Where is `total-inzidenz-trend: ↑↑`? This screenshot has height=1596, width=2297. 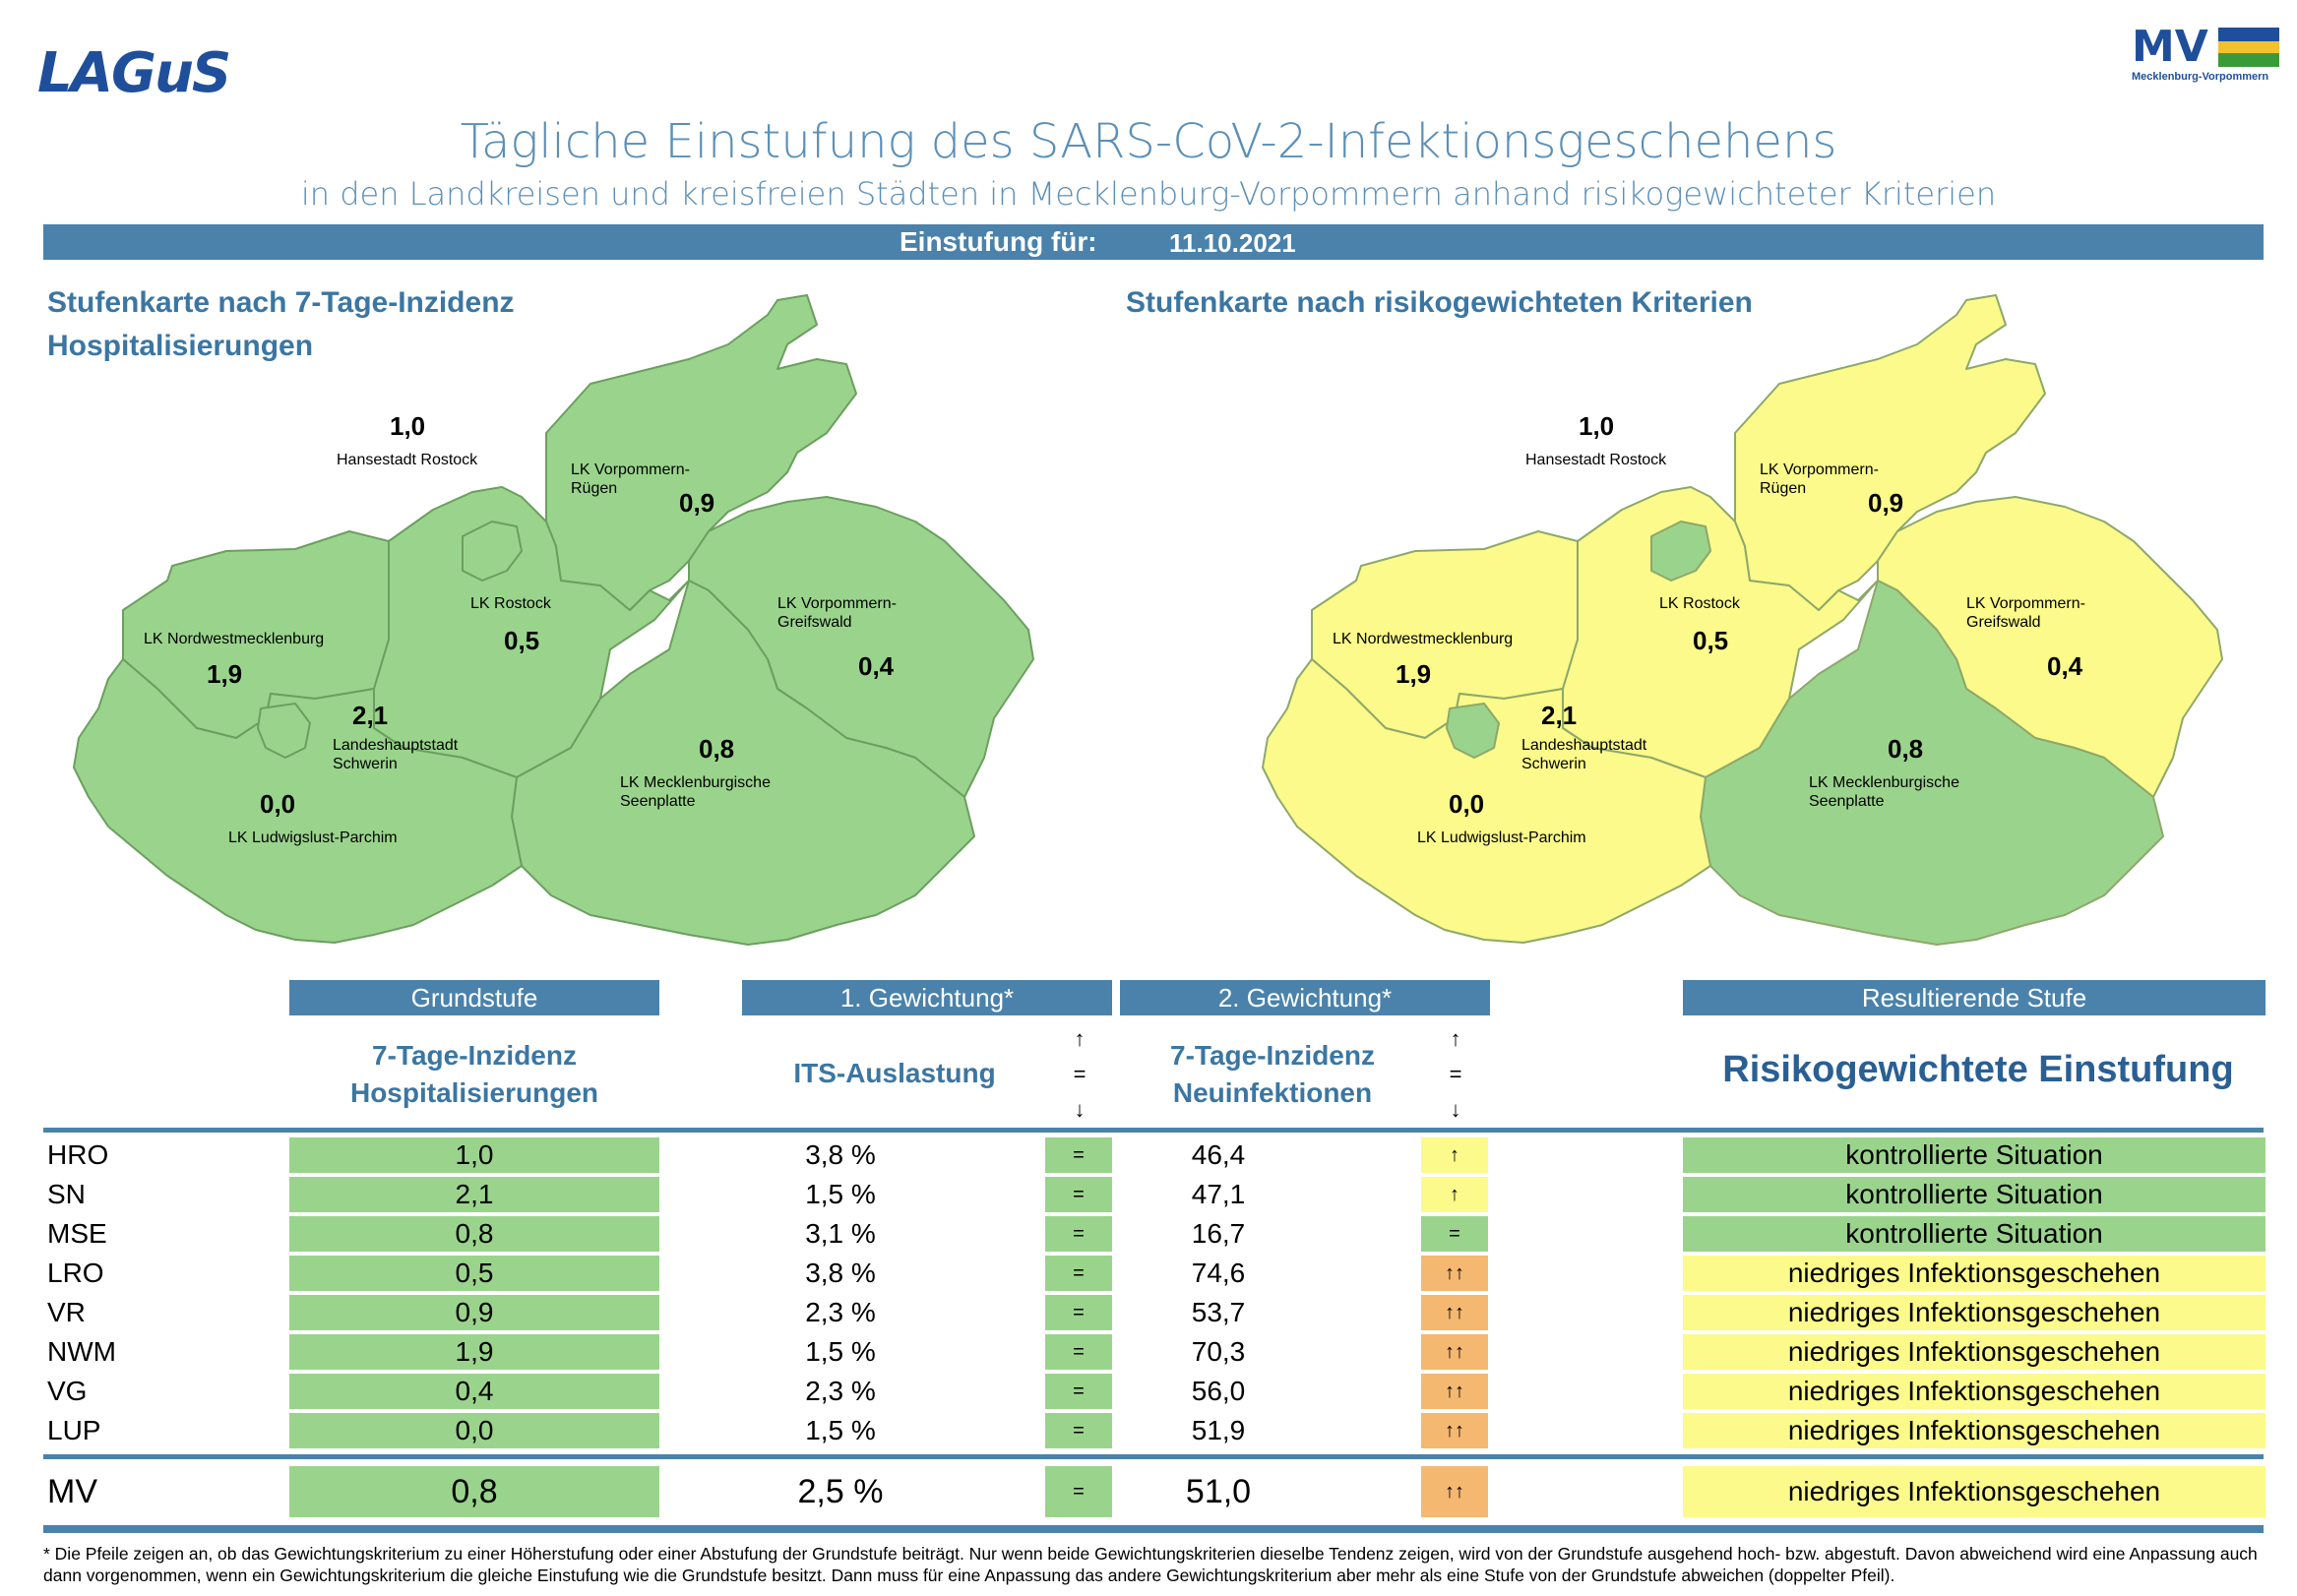
total-inzidenz-trend: ↑↑ is located at coordinates (1454, 1492).